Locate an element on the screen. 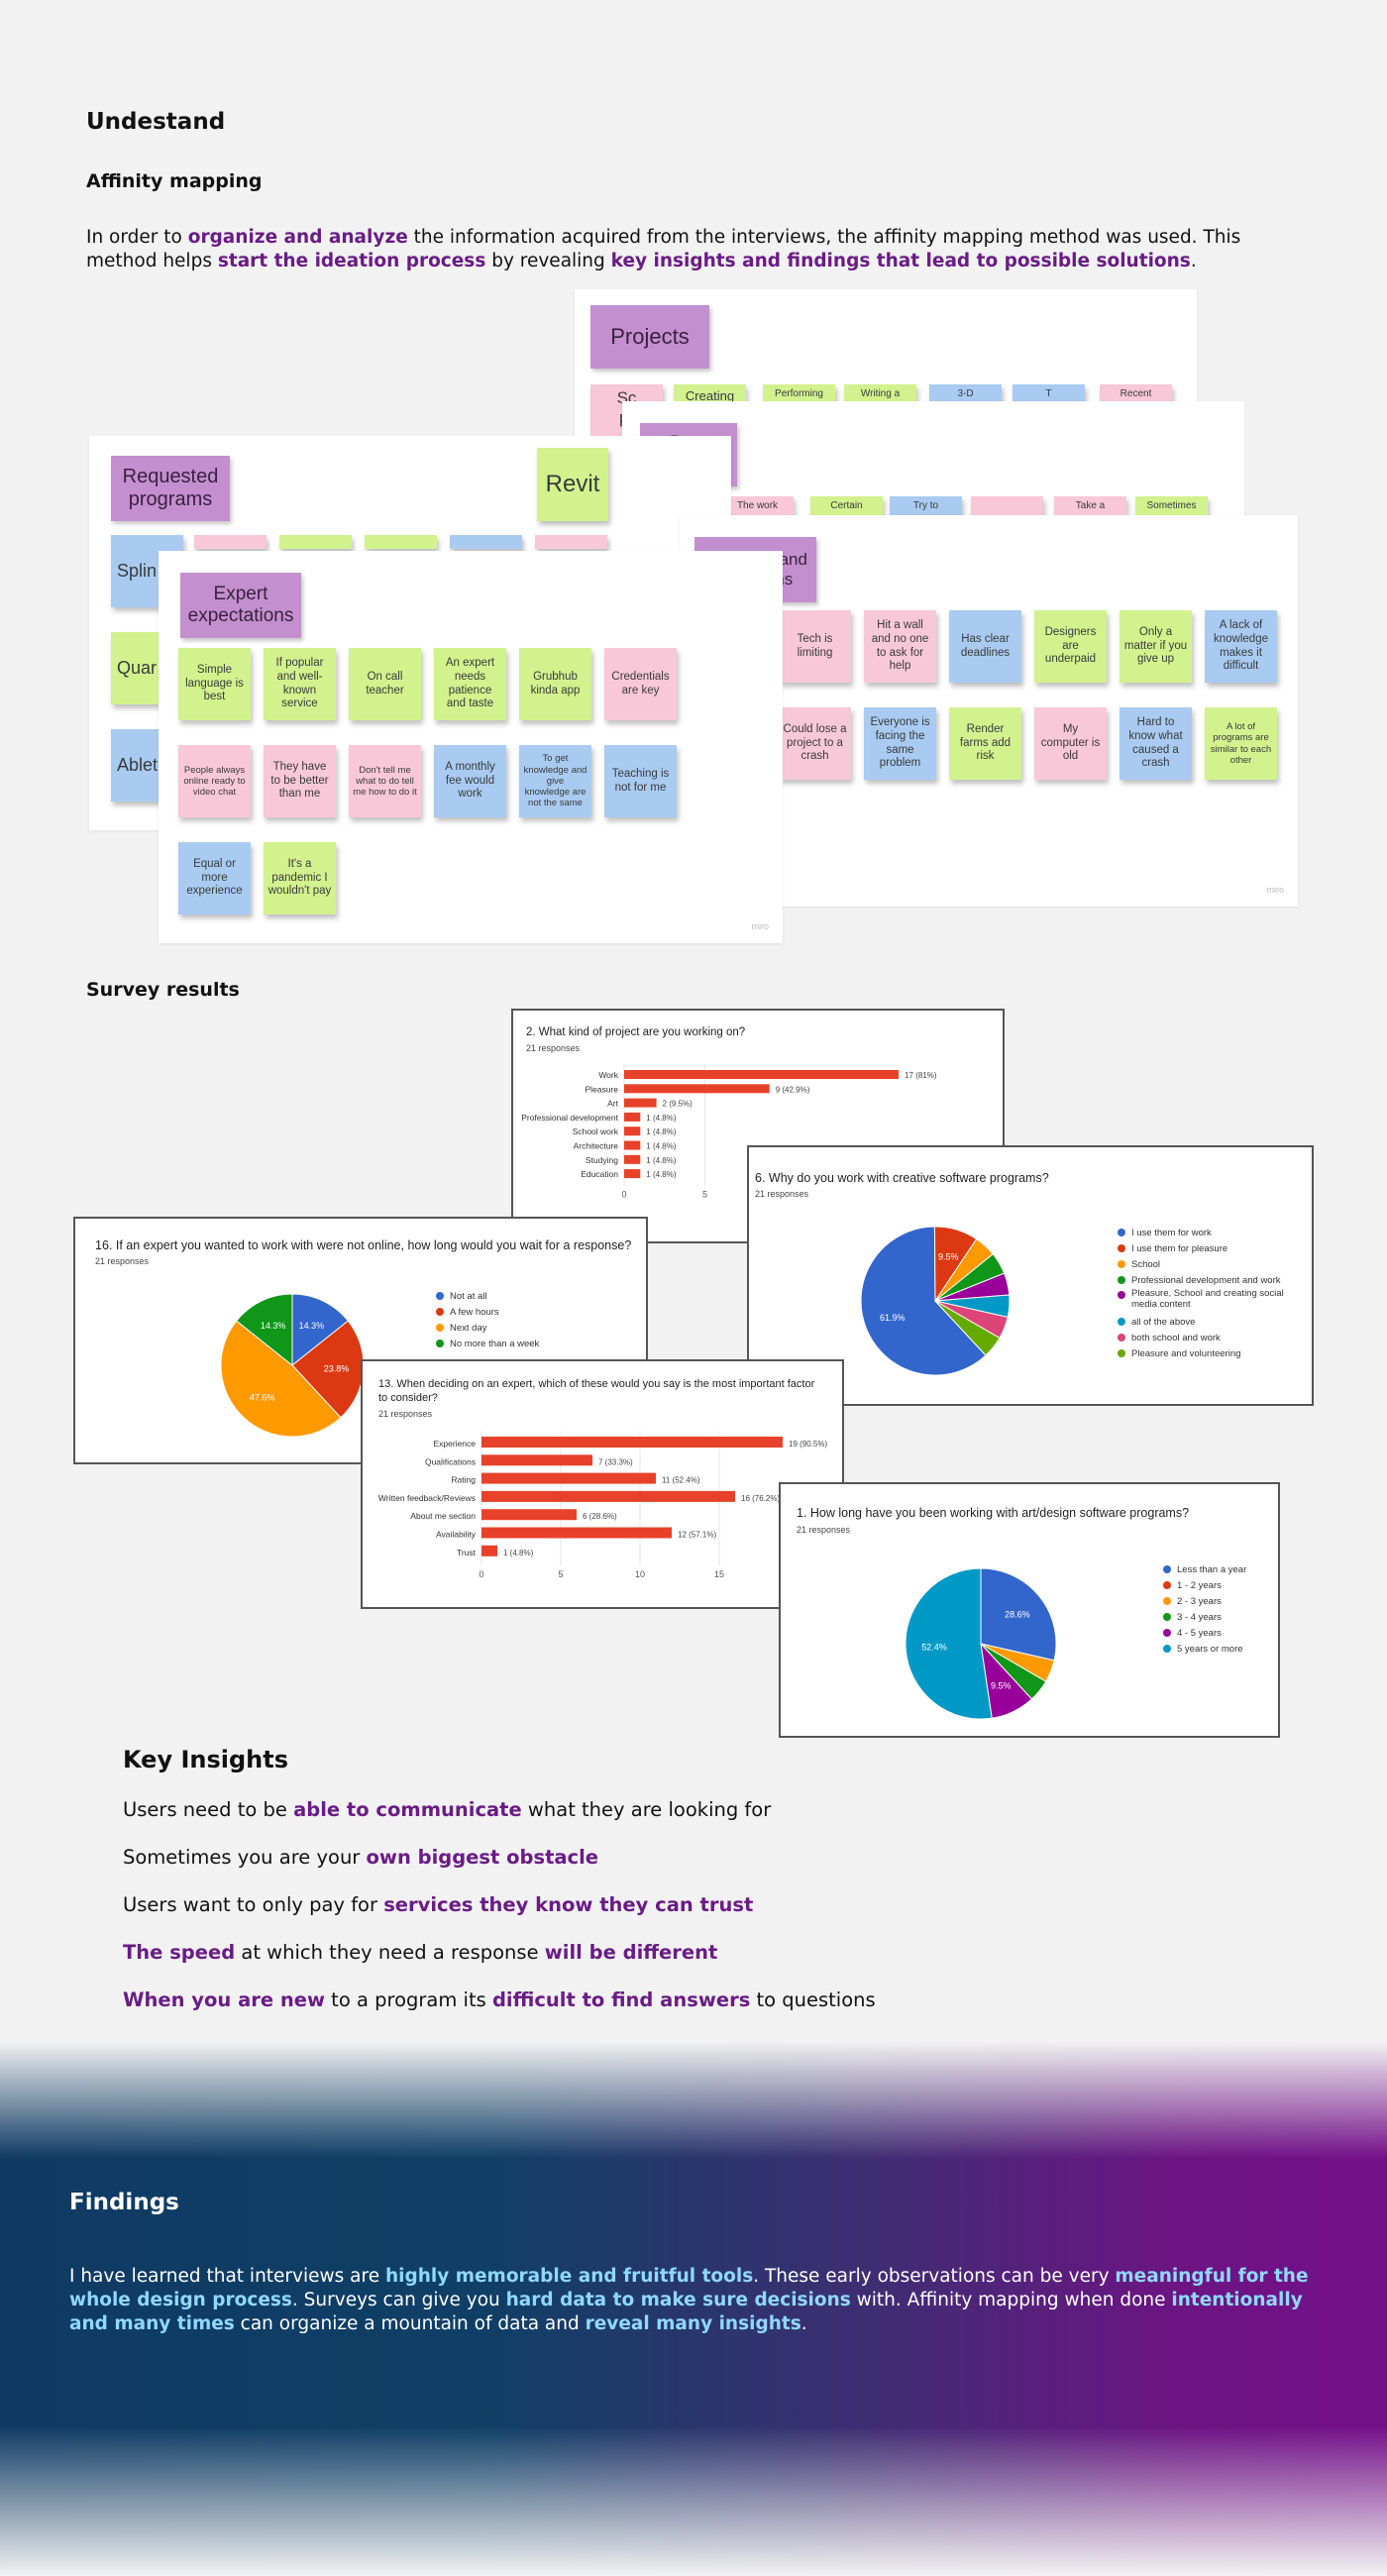  bar-value-label: 9 (42.9%) is located at coordinates (793, 1089).